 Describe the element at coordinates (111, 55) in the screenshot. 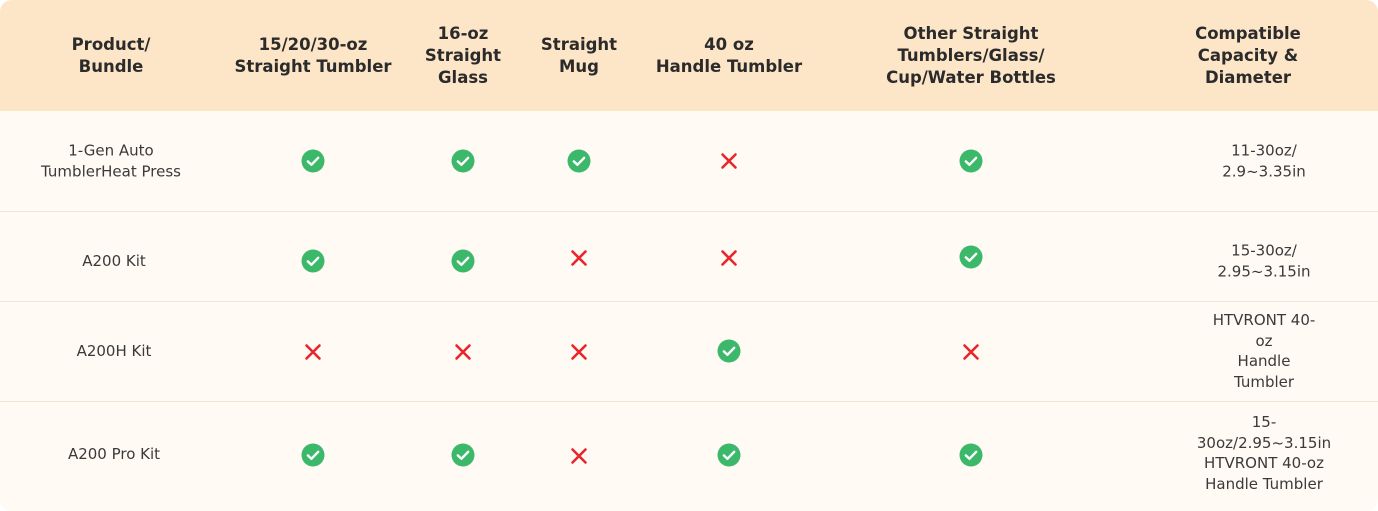

I see `header-product-bundle: Product/ Bundle` at that location.